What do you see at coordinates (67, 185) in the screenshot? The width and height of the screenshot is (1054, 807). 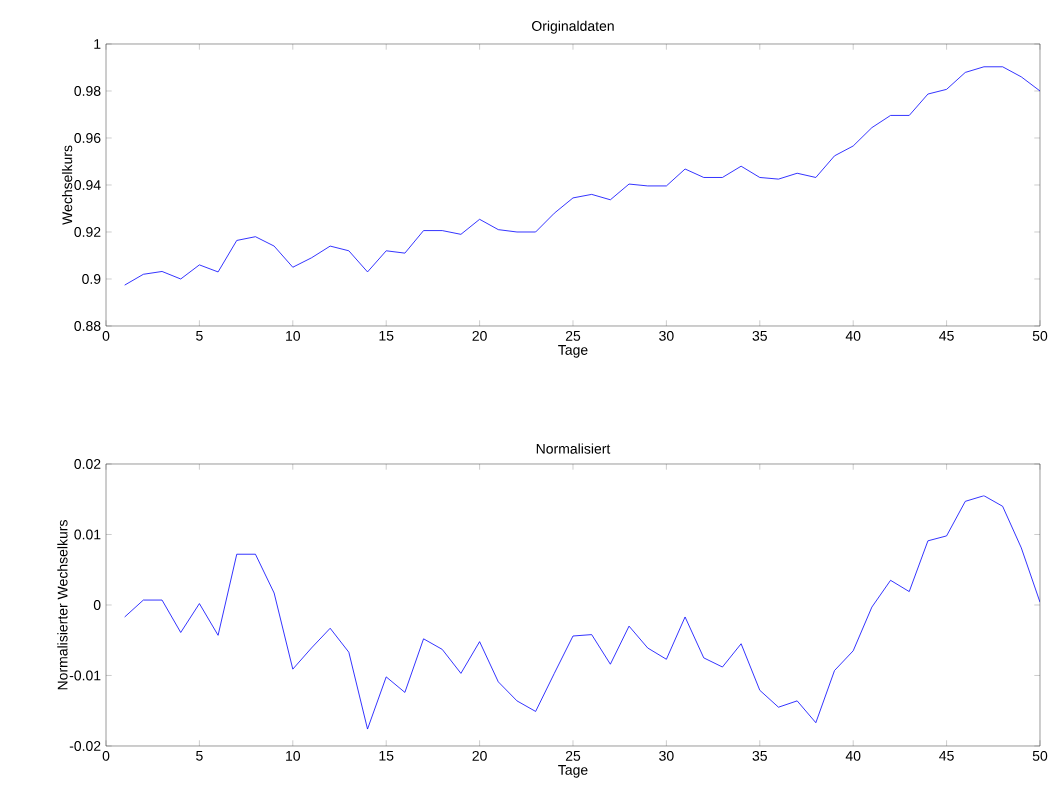 I see `y-axis-title: Wechselkurs` at bounding box center [67, 185].